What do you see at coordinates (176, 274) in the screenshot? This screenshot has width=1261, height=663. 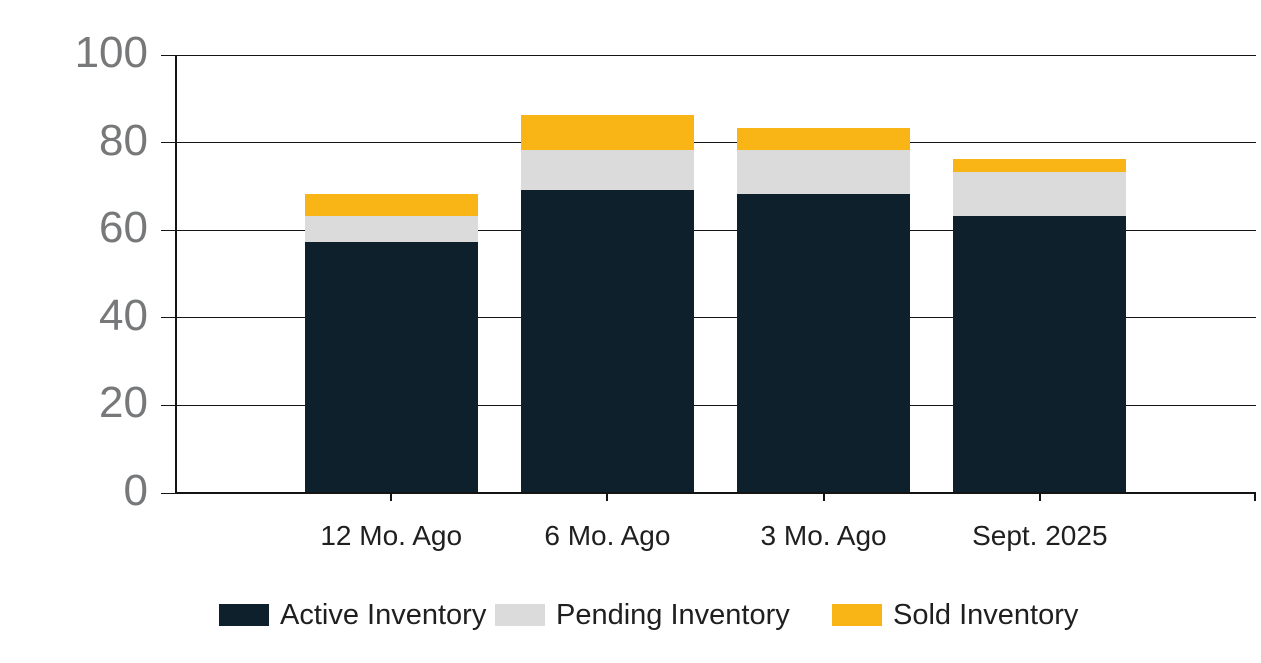 I see `y-axis-line` at bounding box center [176, 274].